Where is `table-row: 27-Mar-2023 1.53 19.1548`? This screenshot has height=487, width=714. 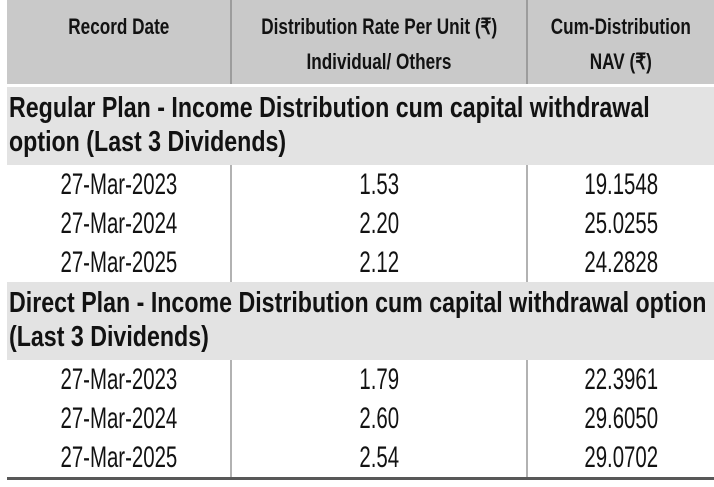 table-row: 27-Mar-2023 1.53 19.1548 is located at coordinates (360, 184).